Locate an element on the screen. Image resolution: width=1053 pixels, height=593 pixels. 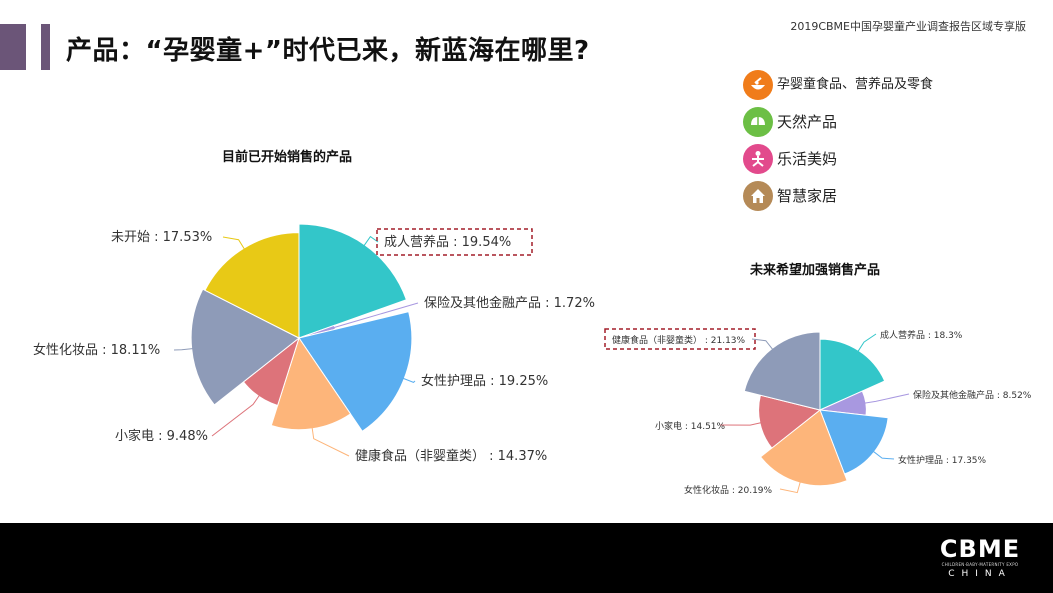
category-legend: 孕婴童食品、营养品及零食 天然产品 乐活美妈 智慧家居 is located at coordinates (843, 142).